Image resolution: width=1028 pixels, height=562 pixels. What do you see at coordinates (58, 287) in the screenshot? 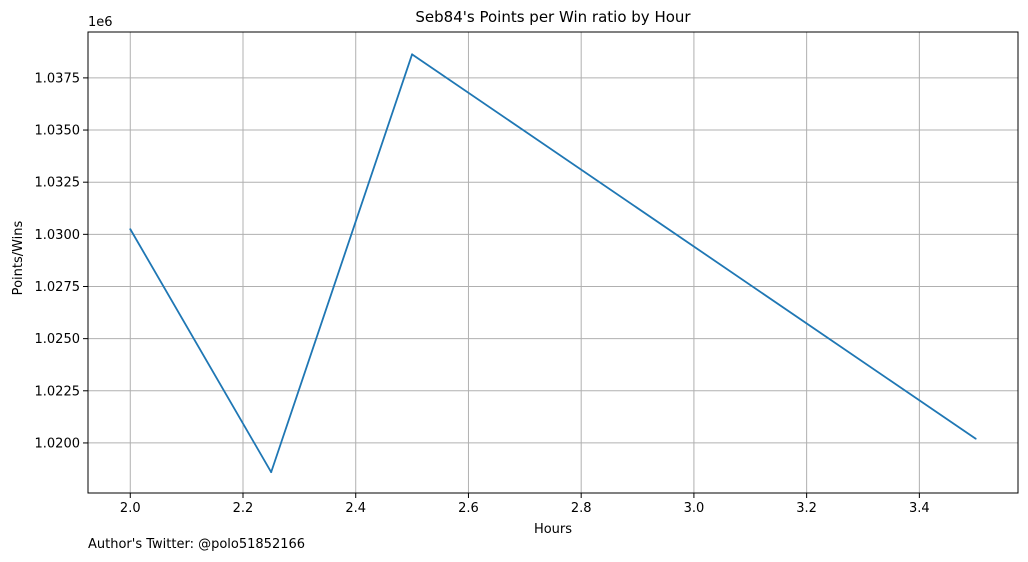
I see `y-tick-label: 1.0275` at bounding box center [58, 287].